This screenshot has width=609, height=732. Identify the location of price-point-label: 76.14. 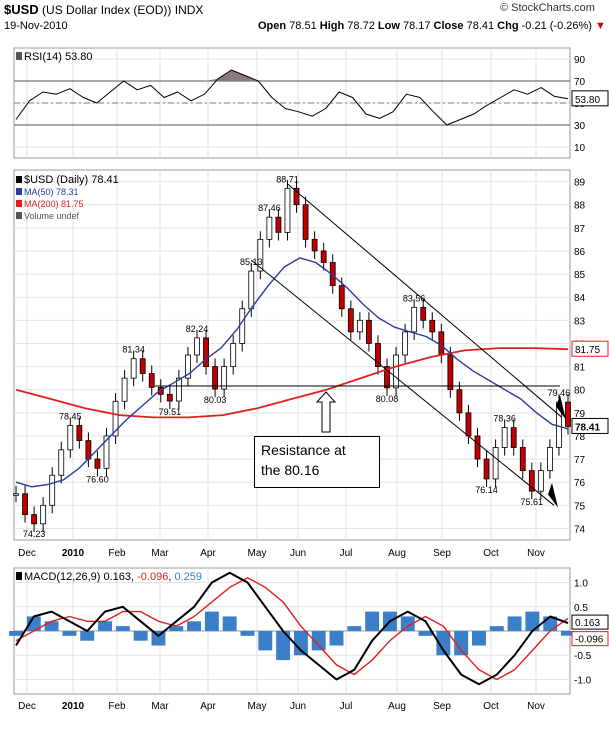
(486, 490).